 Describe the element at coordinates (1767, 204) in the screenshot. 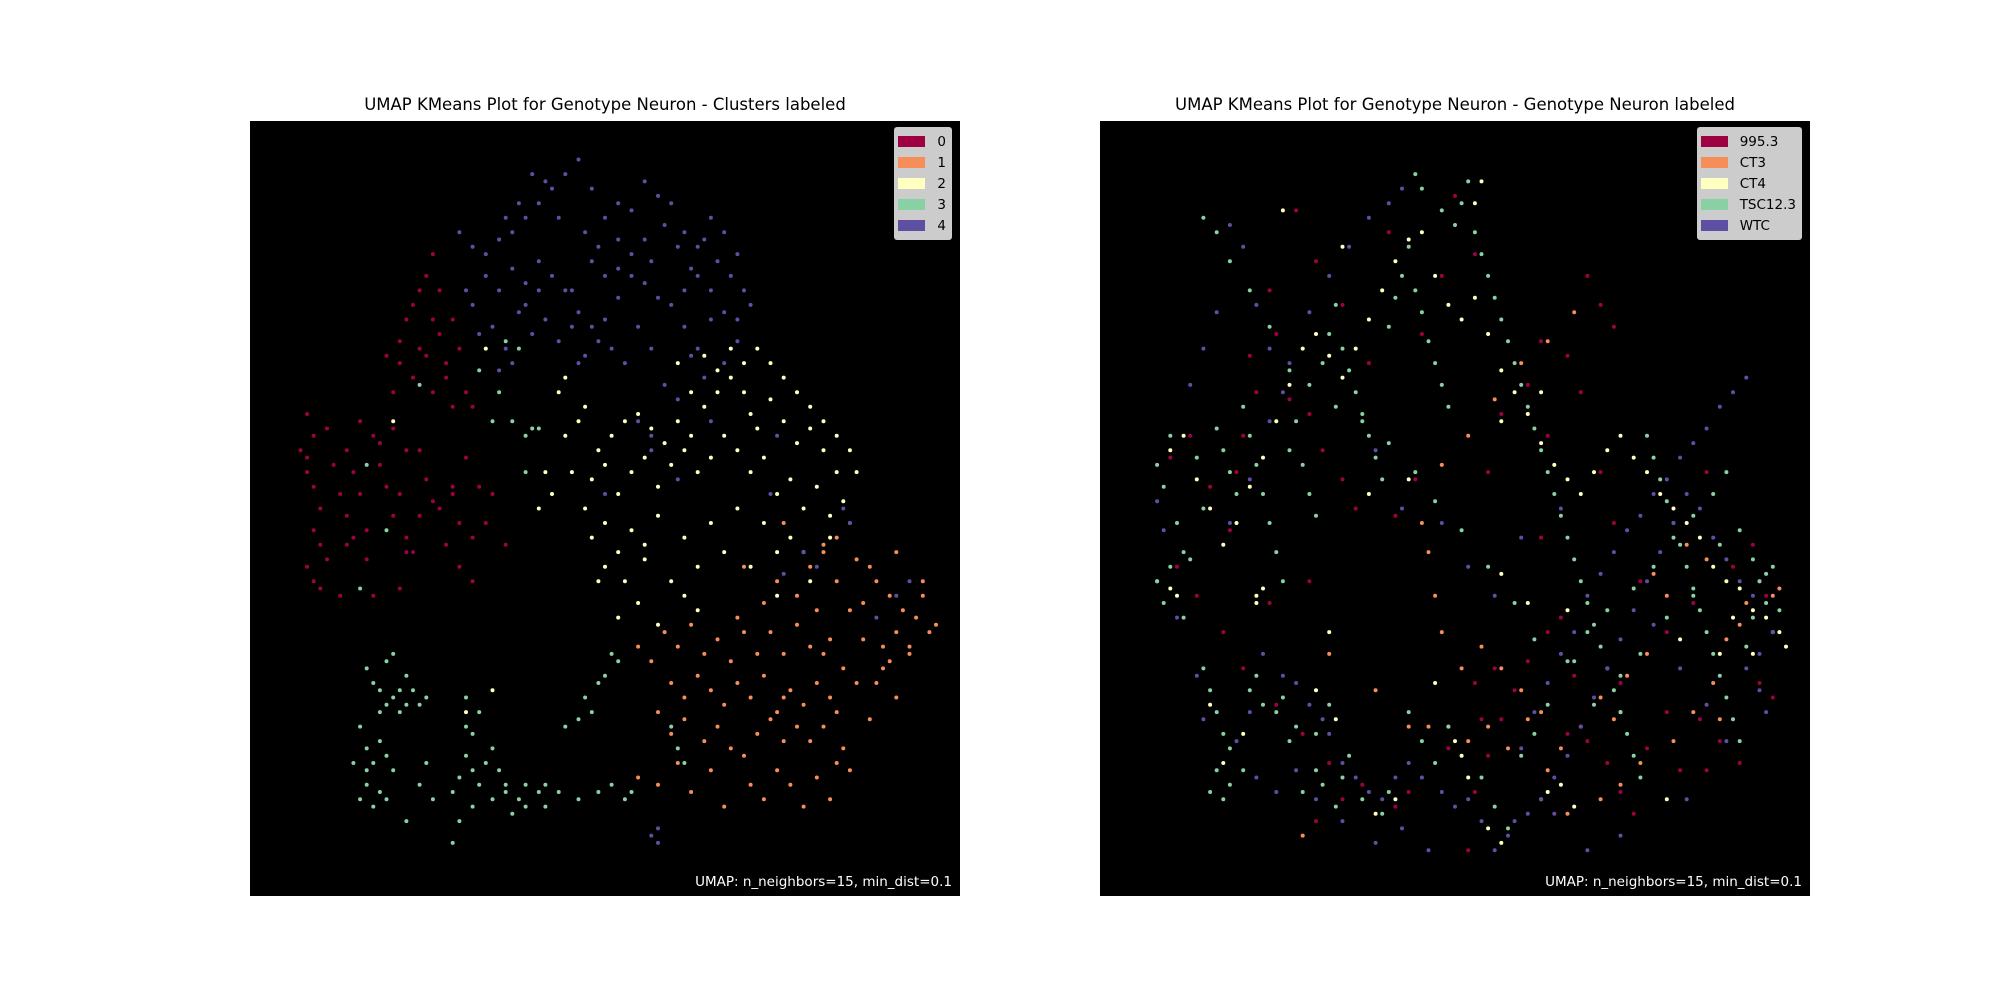

I see `legend-label: TSC12.3` at that location.